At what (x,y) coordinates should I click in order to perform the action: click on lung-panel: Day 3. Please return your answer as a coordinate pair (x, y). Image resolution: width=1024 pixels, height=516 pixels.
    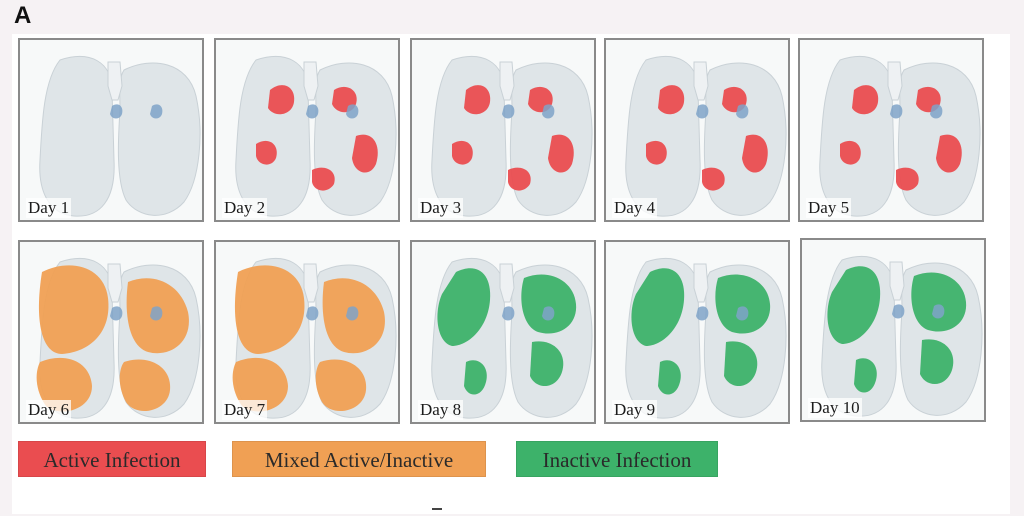
    Looking at the image, I should click on (503, 130).